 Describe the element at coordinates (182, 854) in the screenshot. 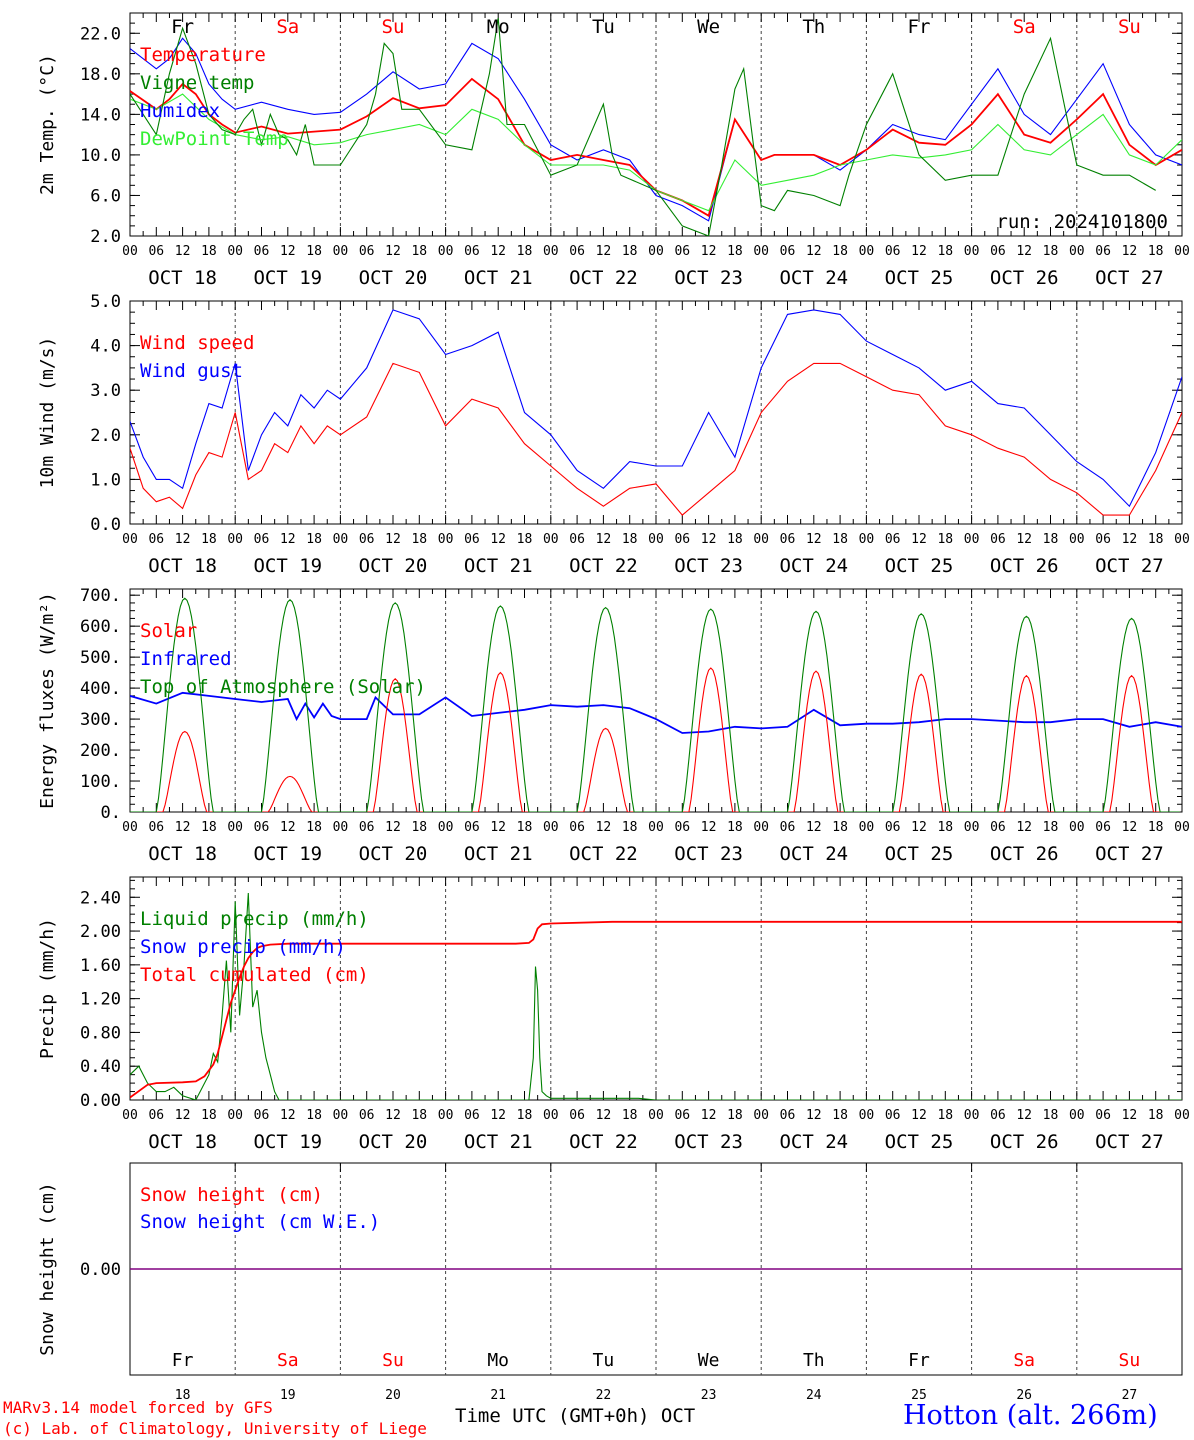

I see `x-date-label: OCT 18` at that location.